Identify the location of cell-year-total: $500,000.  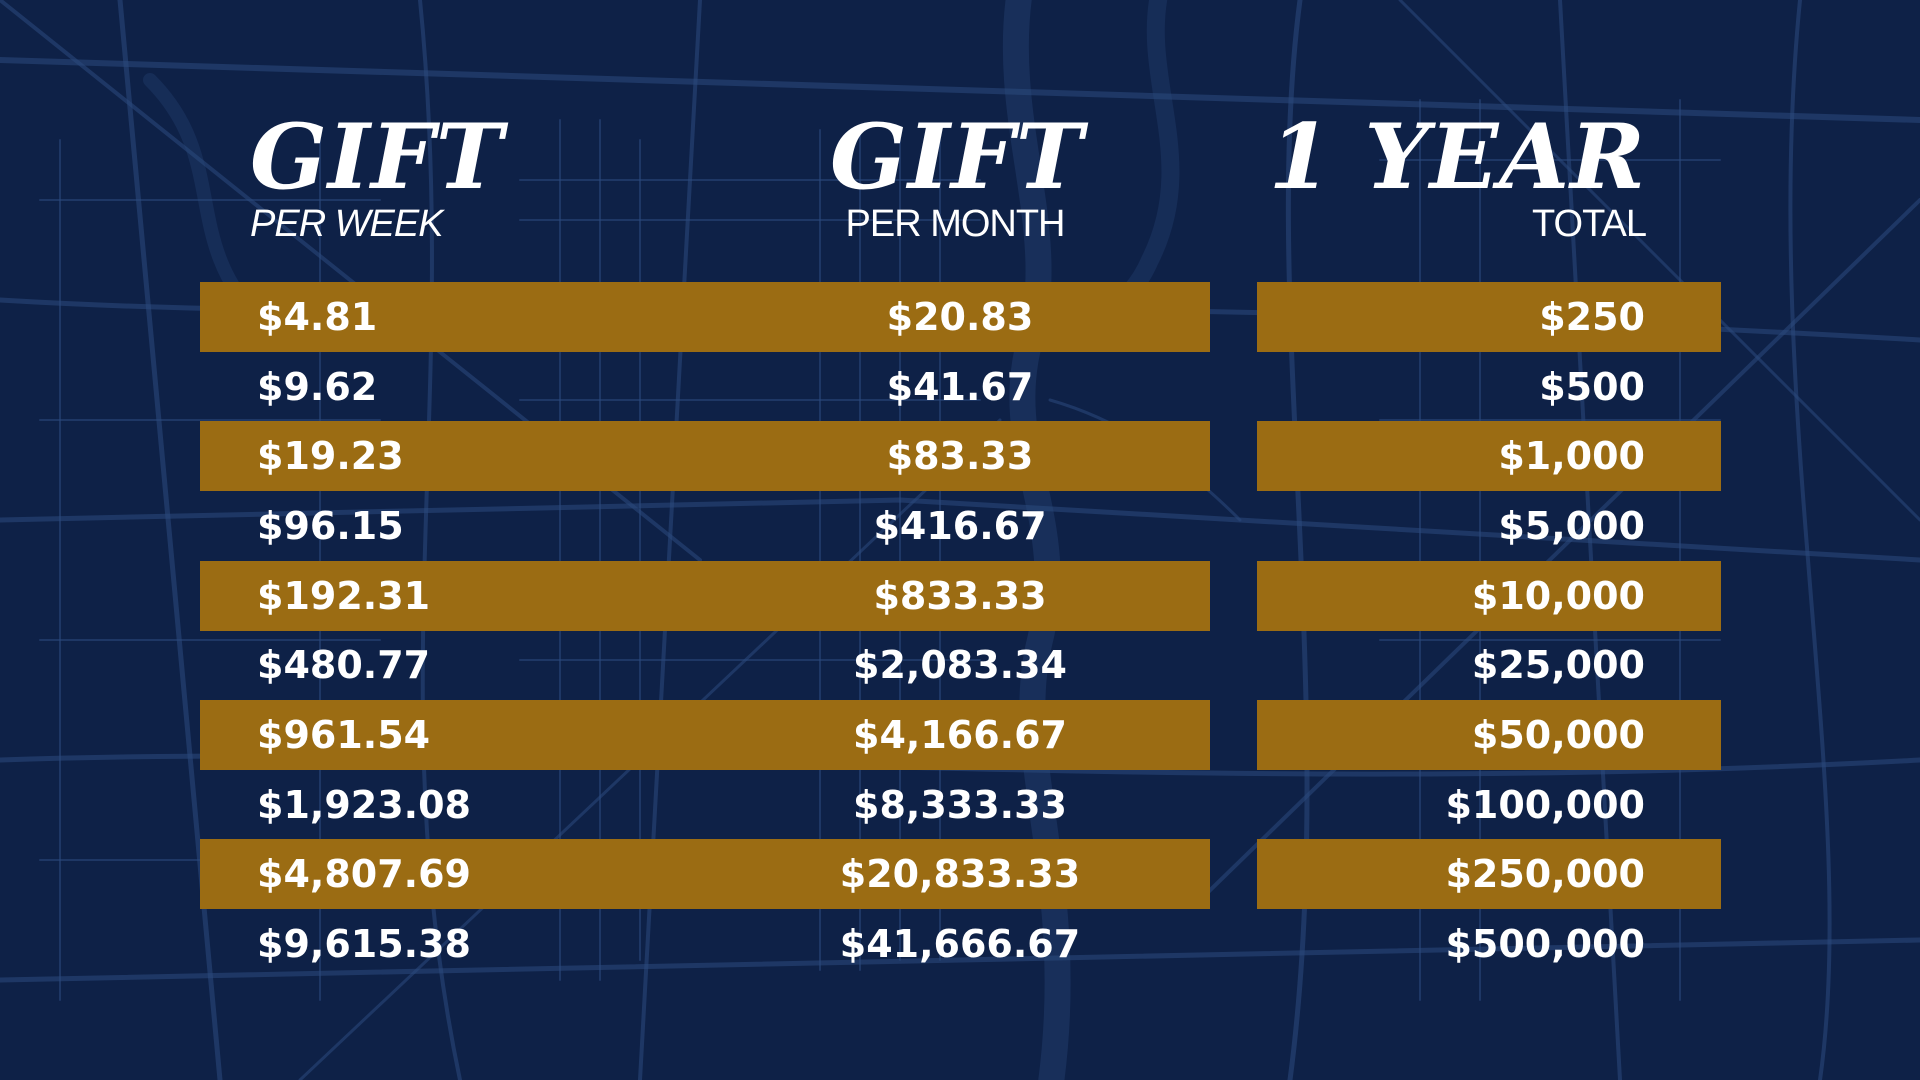
(1545, 944).